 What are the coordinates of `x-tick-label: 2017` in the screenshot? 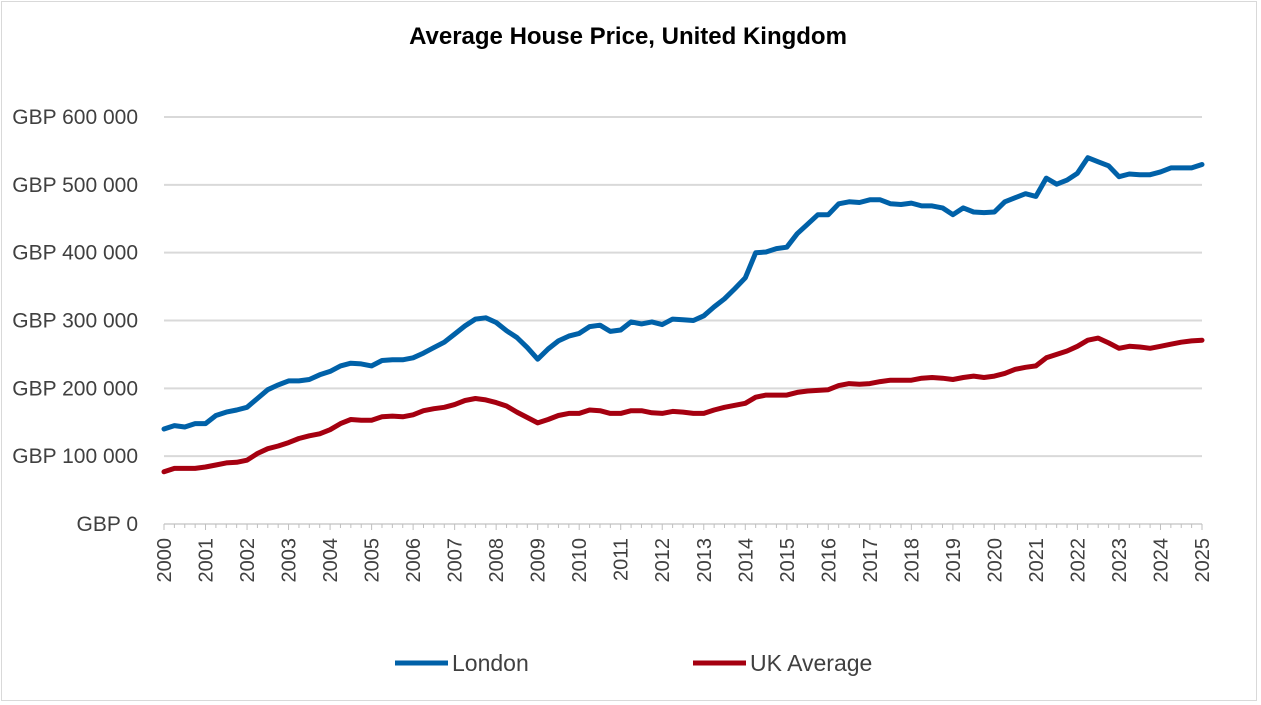 It's located at (871, 560).